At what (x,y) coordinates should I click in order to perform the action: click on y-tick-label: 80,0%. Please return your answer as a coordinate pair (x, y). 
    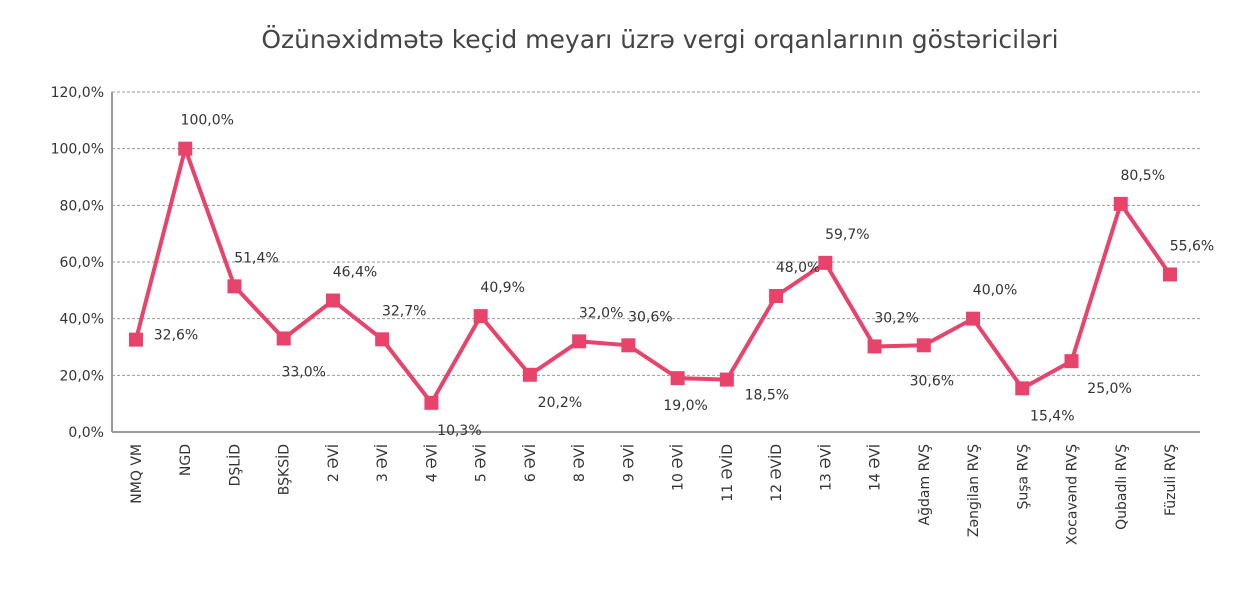
    Looking at the image, I should click on (82, 206).